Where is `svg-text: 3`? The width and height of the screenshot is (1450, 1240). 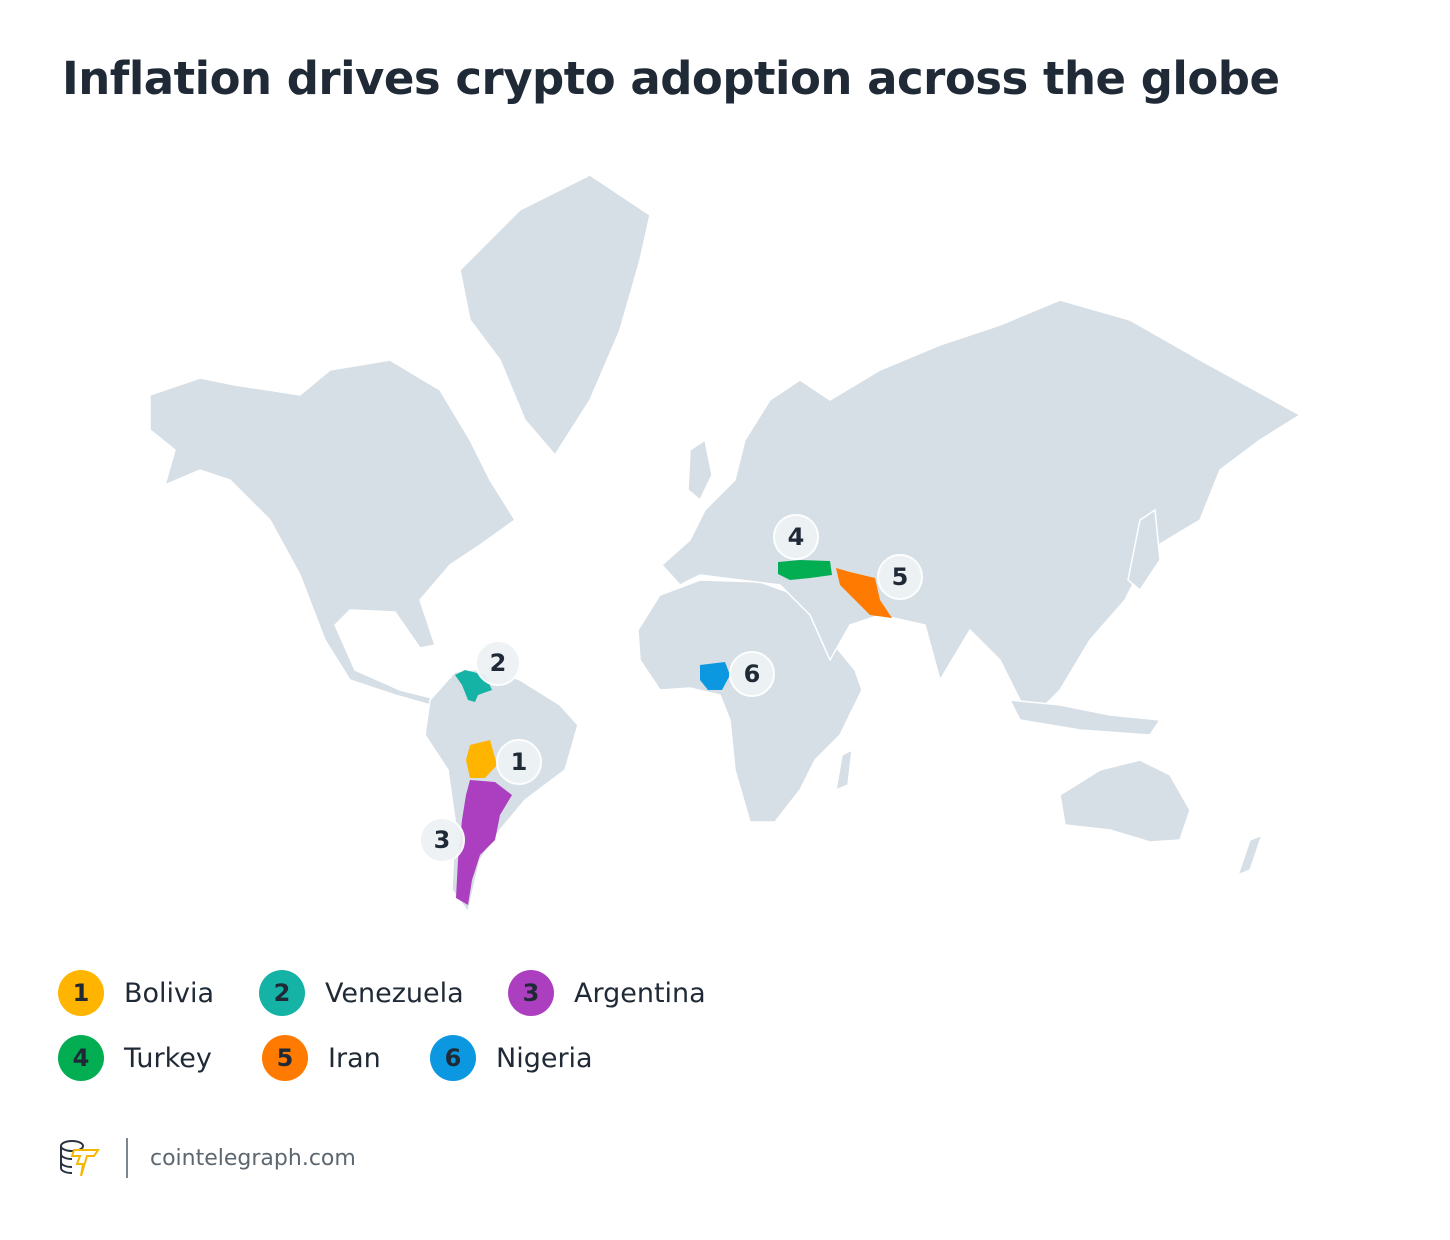
svg-text: 3 is located at coordinates (442, 840).